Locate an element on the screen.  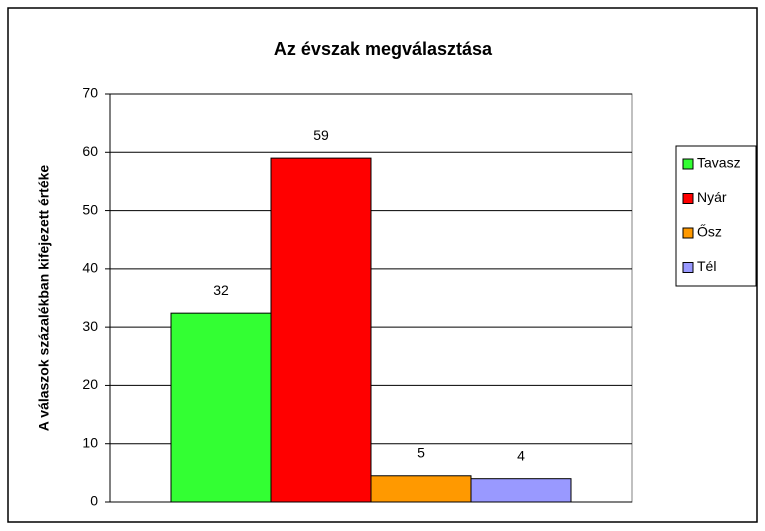
y-tick-label: 40 is located at coordinates (90, 268).